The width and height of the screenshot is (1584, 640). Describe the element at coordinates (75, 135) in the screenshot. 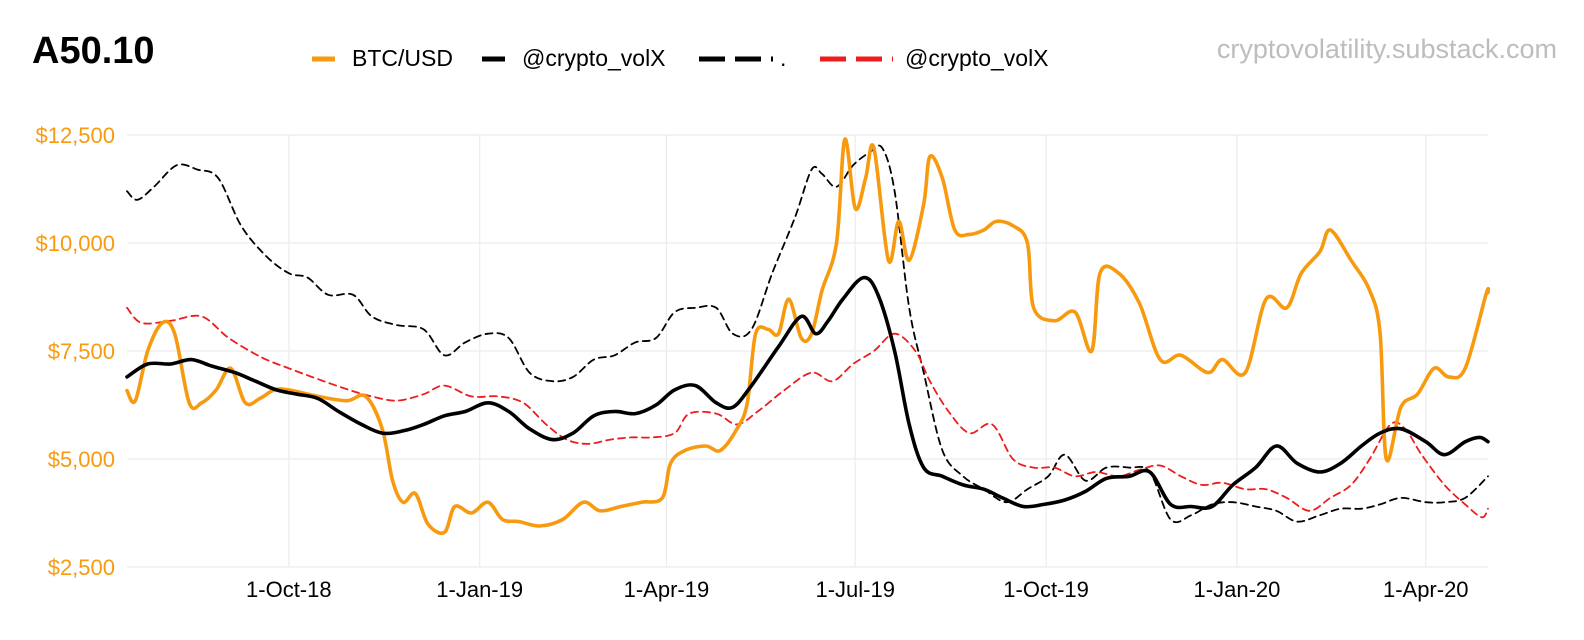

I see `y-tick-label-4: $12,500` at that location.